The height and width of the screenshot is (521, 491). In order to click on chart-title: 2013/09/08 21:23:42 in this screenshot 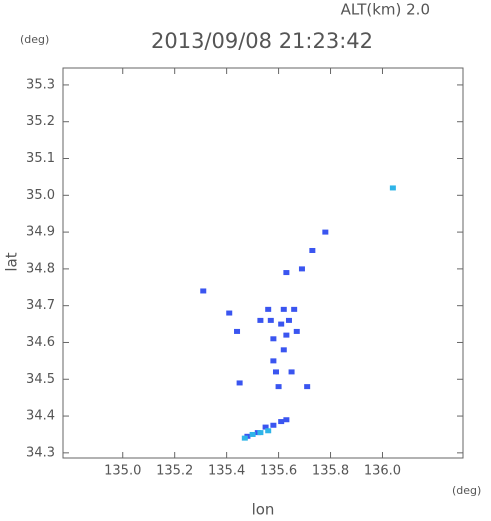, I will do `click(262, 41)`.